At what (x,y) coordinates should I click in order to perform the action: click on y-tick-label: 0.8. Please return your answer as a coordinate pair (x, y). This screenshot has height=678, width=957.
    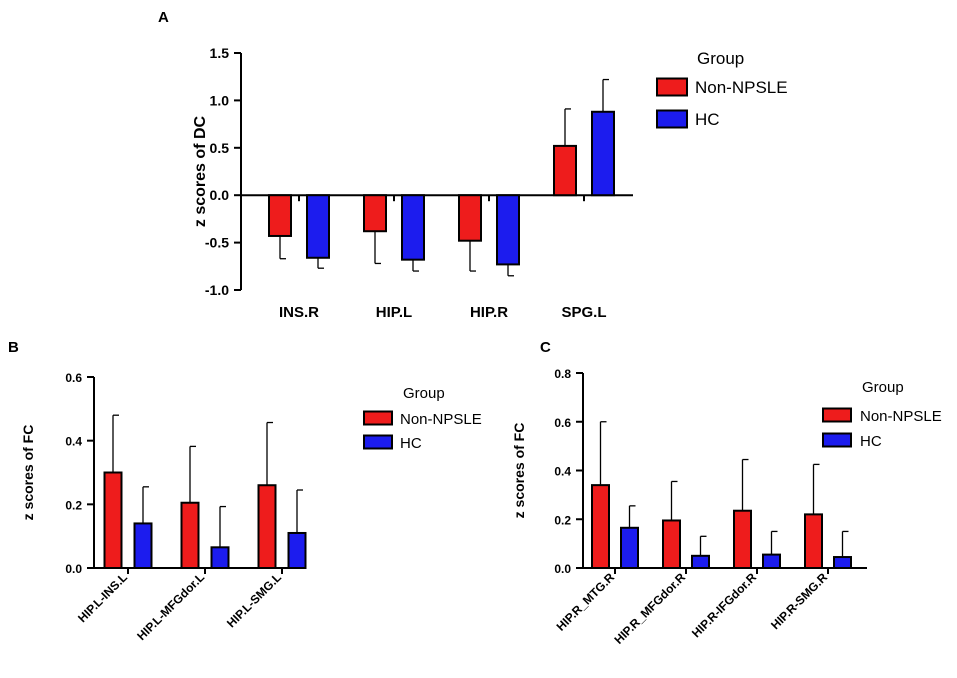
    Looking at the image, I should click on (562, 374).